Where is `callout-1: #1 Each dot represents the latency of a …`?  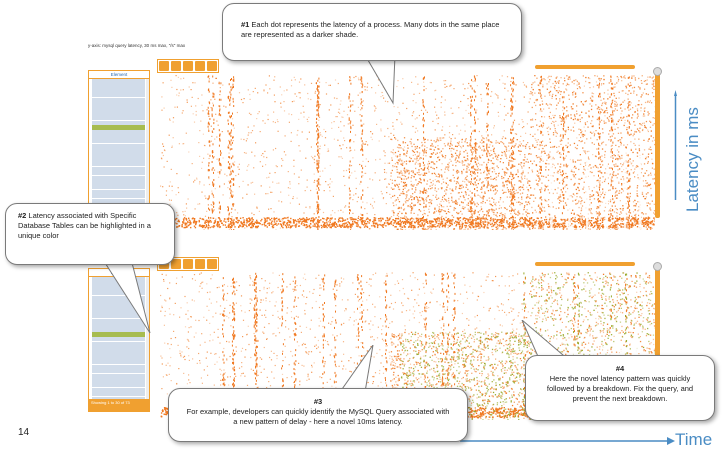 callout-1: #1 Each dot represents the latency of a … is located at coordinates (372, 32).